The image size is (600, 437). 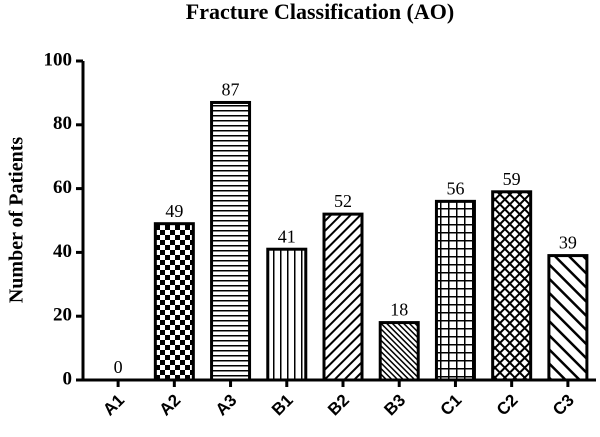 What do you see at coordinates (568, 243) in the screenshot?
I see `value-label: 39` at bounding box center [568, 243].